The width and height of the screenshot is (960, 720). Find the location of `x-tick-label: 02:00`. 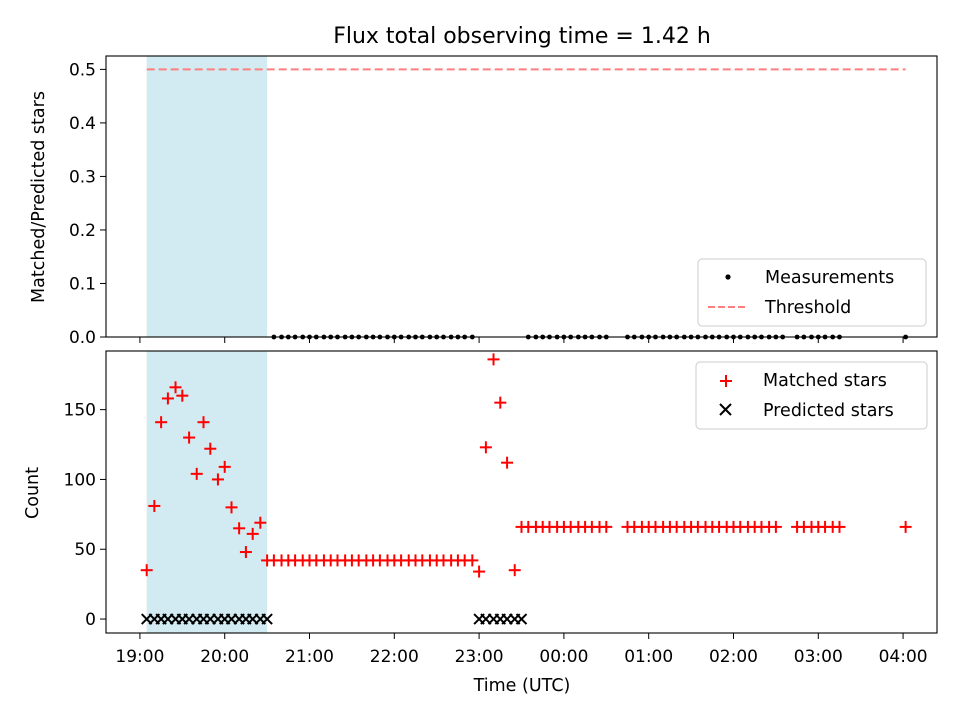

x-tick-label: 02:00 is located at coordinates (733, 657).